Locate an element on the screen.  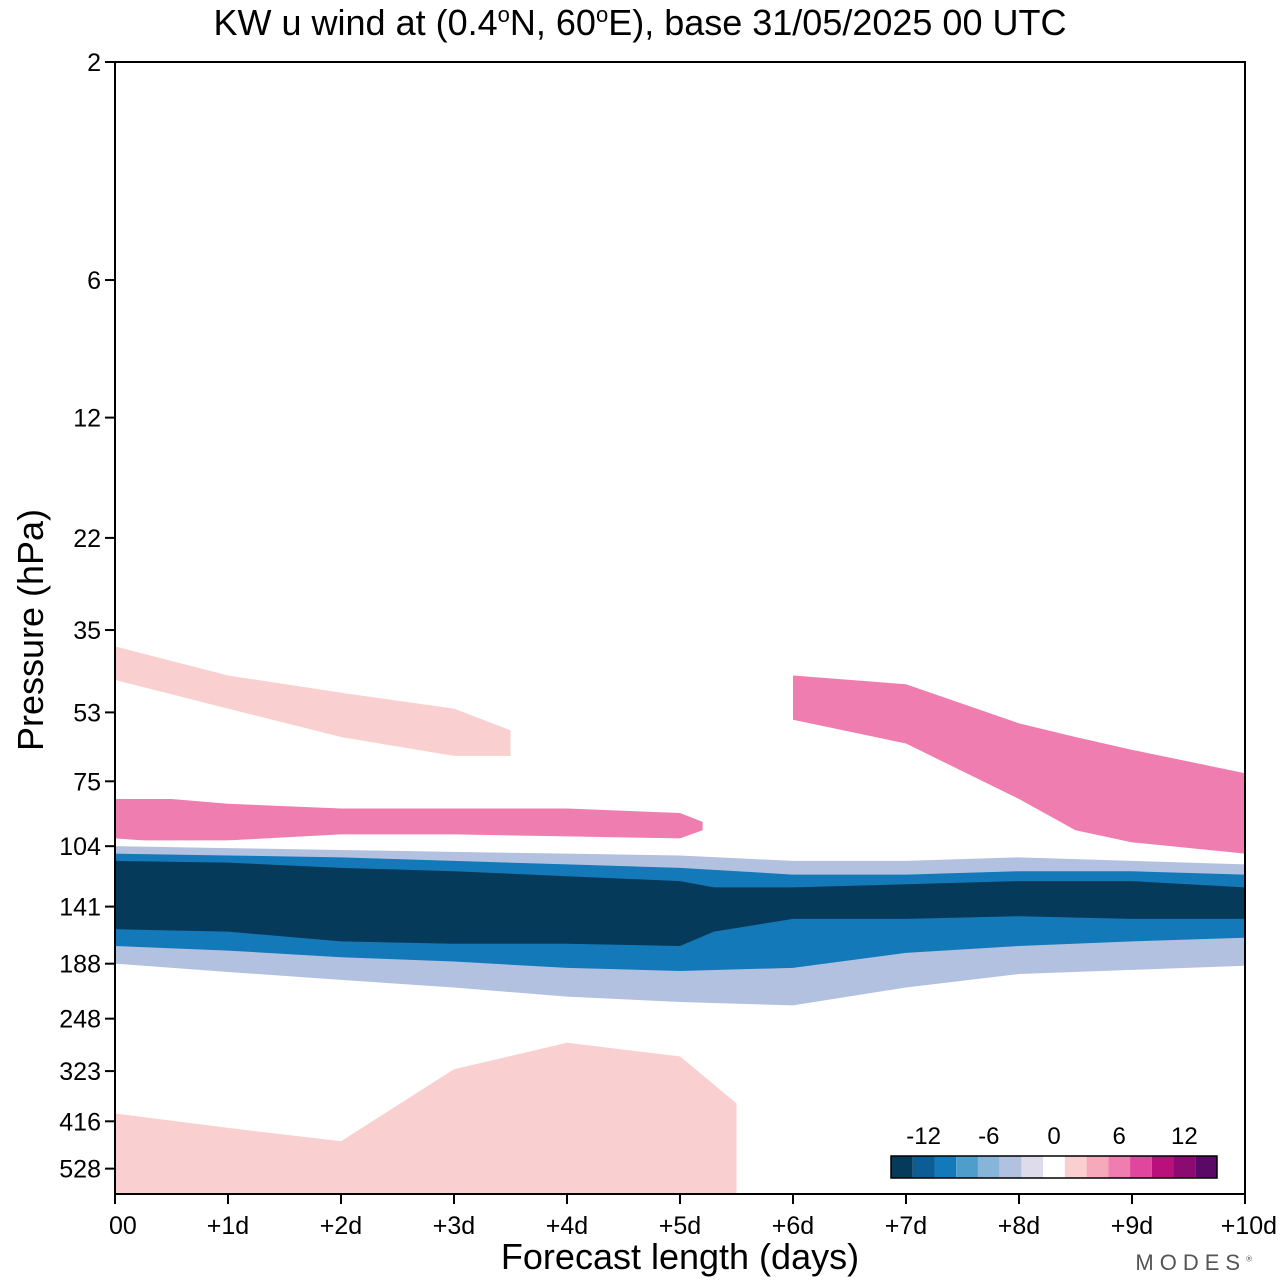
y-axis: 2 6 12 22 35 53 75 104 141 188 248 323 416 528 is located at coordinates (87, 616).